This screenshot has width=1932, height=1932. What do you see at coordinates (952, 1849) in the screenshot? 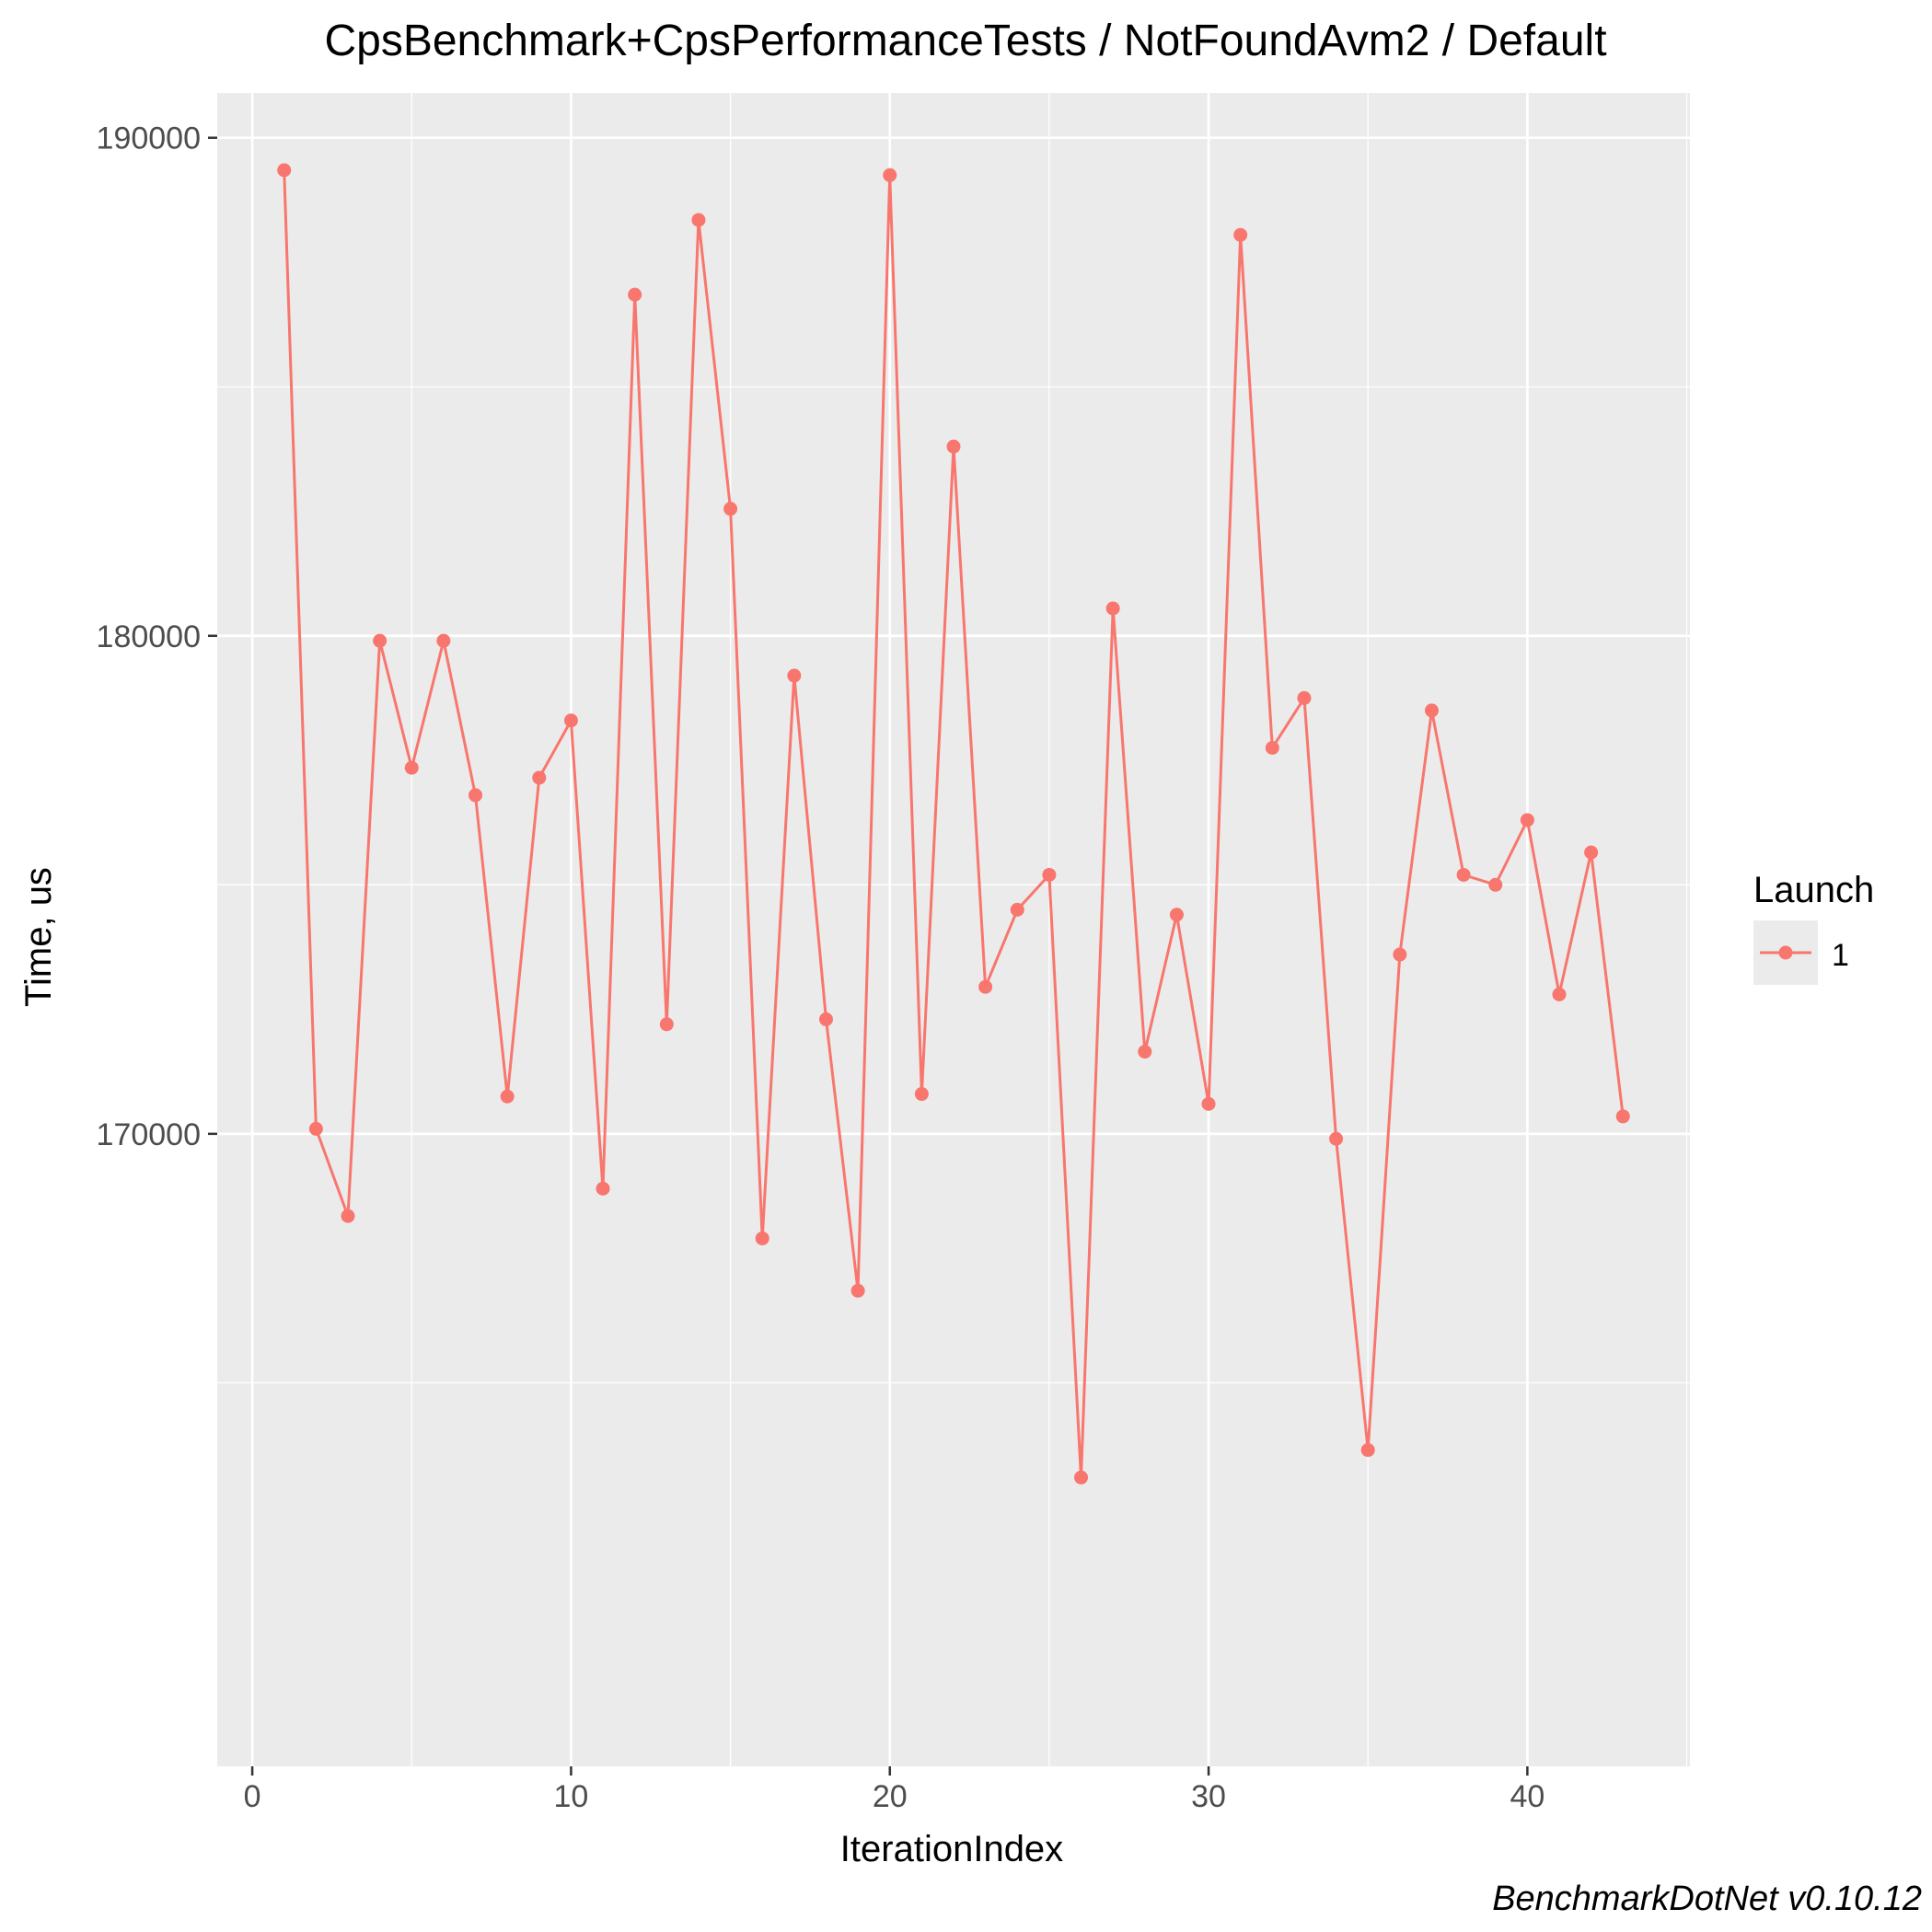
I see `x-axis-label: IterationIndex` at bounding box center [952, 1849].